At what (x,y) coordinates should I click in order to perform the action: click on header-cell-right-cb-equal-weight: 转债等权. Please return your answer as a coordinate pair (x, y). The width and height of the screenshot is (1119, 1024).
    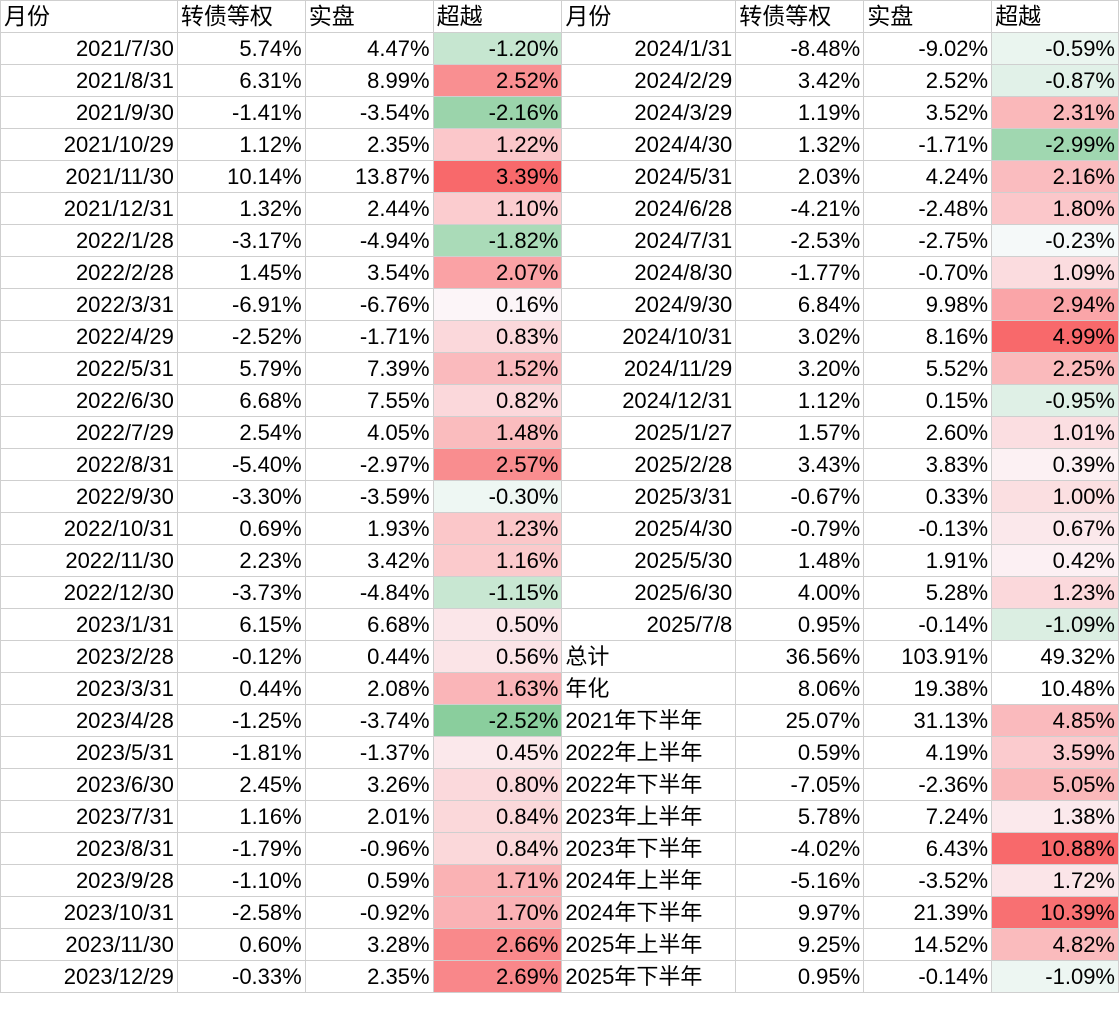
    Looking at the image, I should click on (800, 16).